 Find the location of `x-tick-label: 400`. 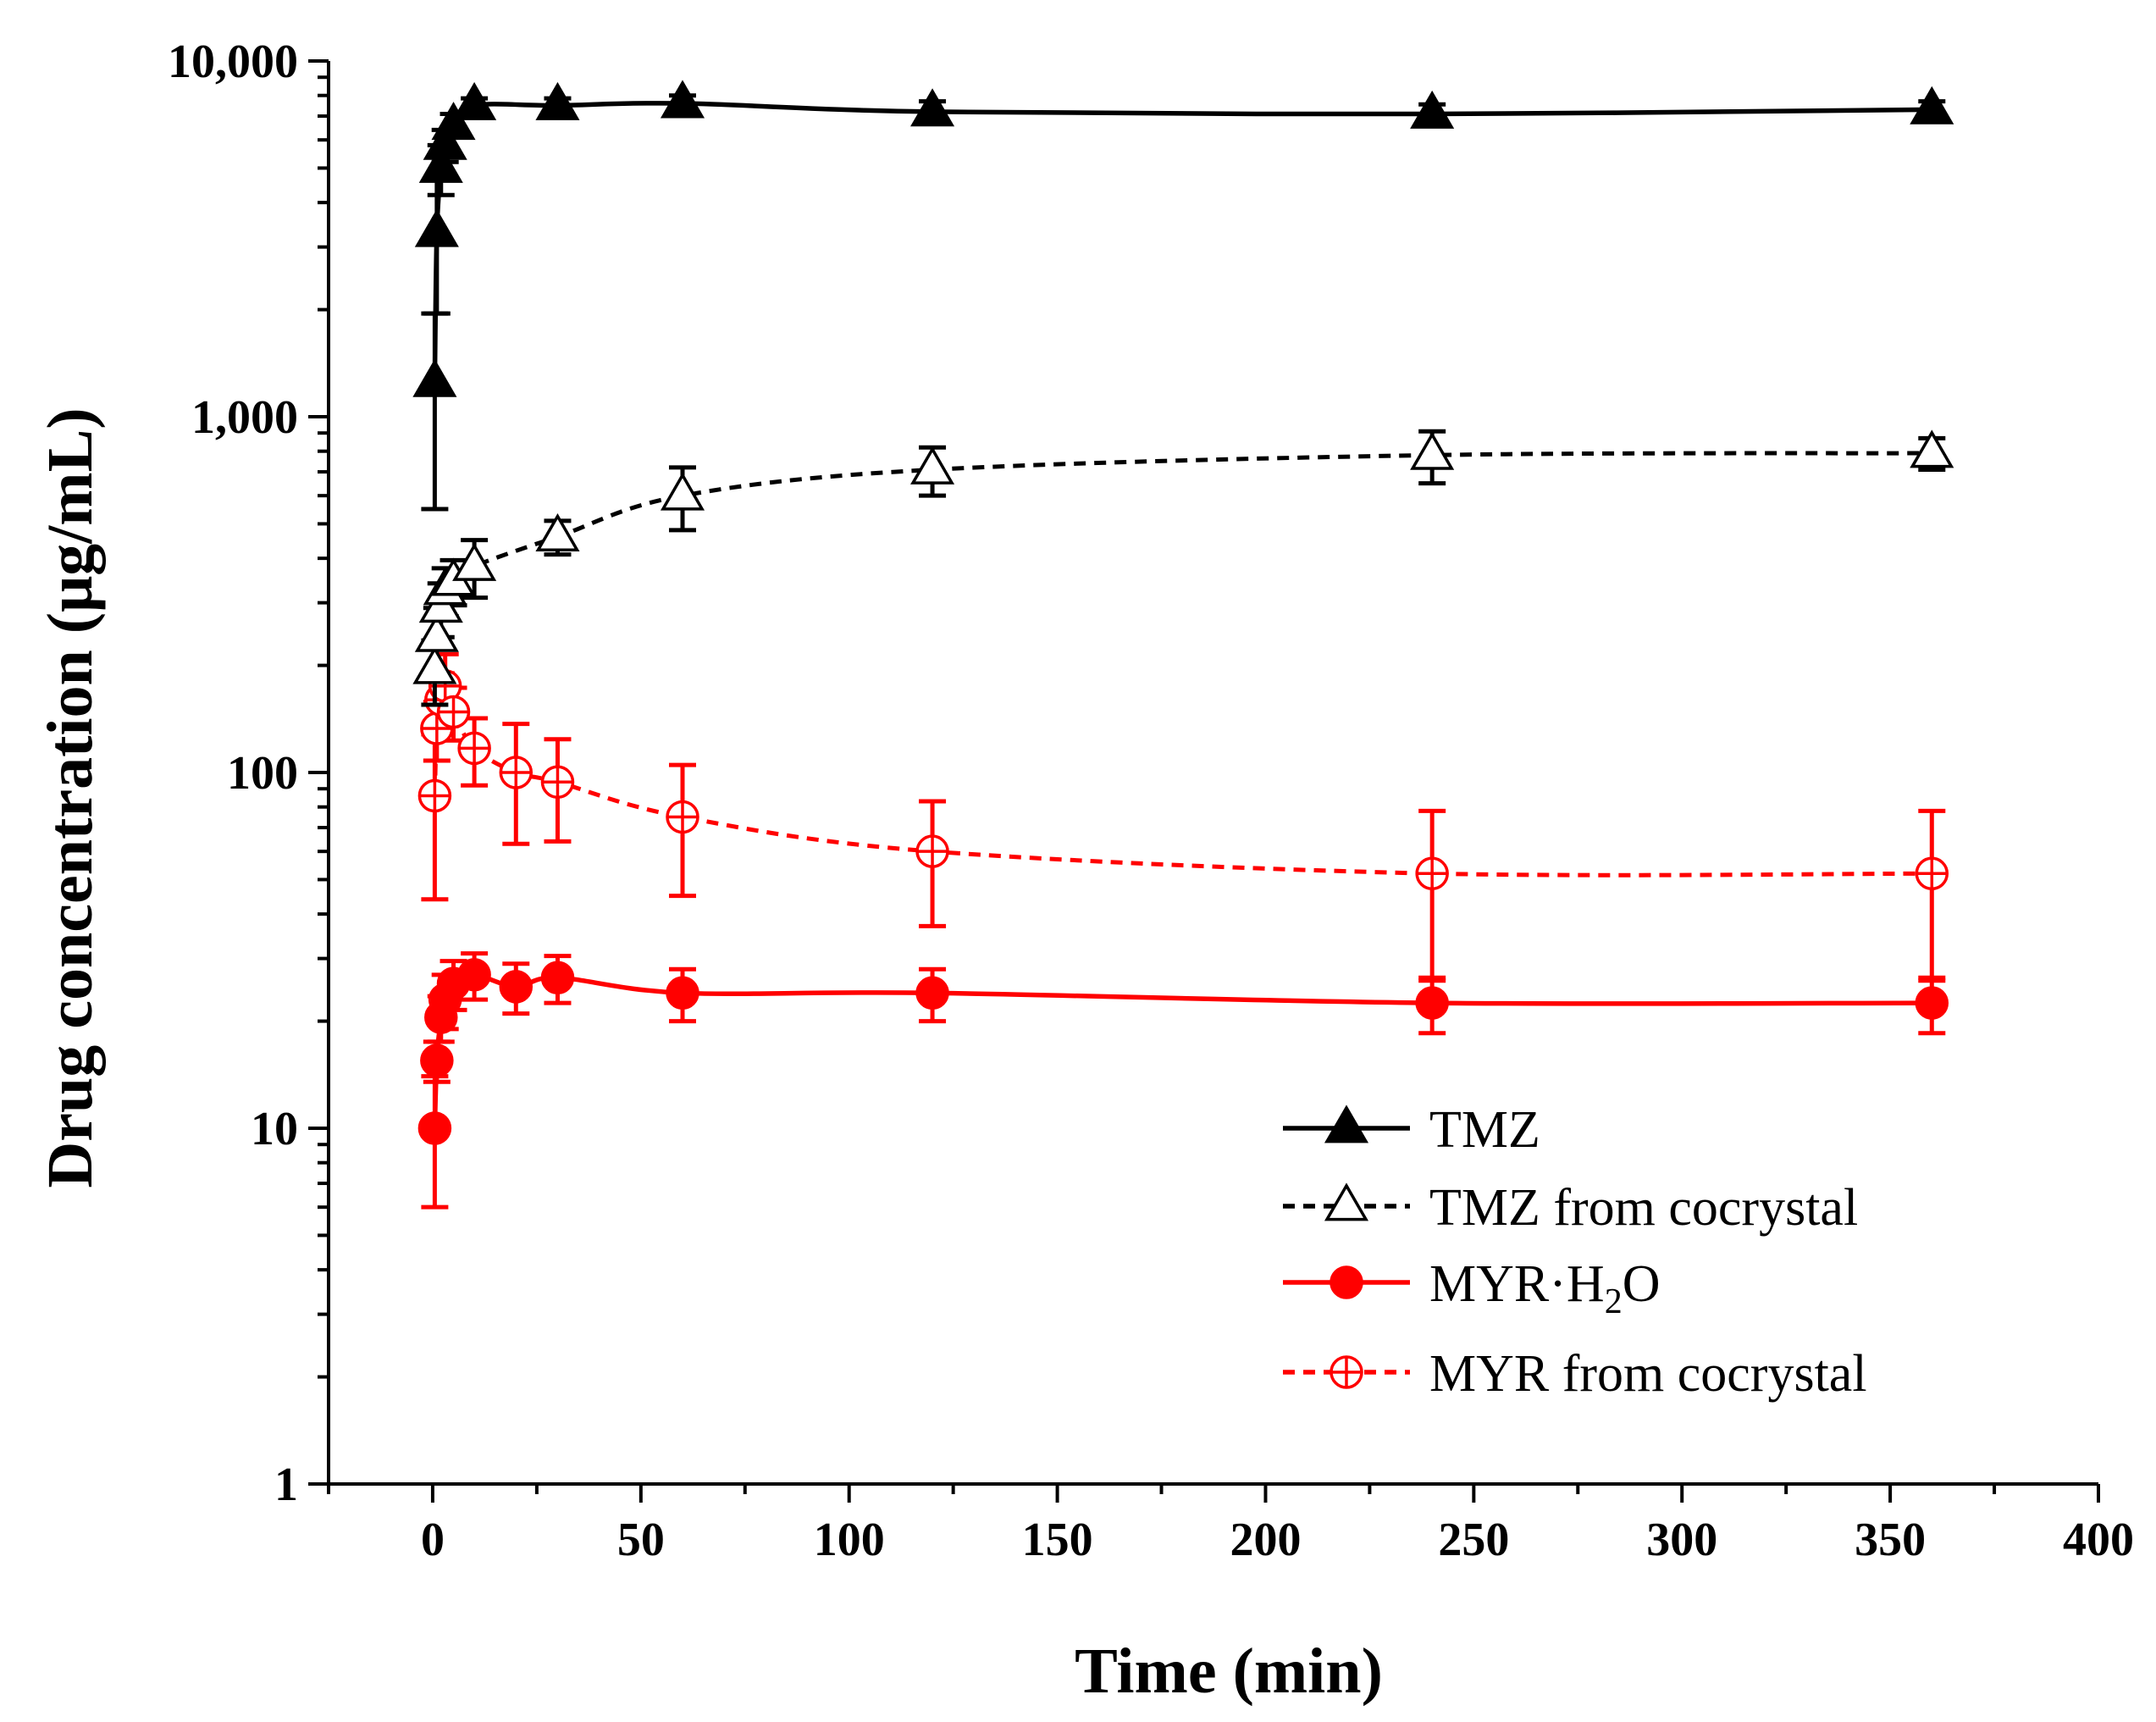

x-tick-label: 400 is located at coordinates (2098, 1540).